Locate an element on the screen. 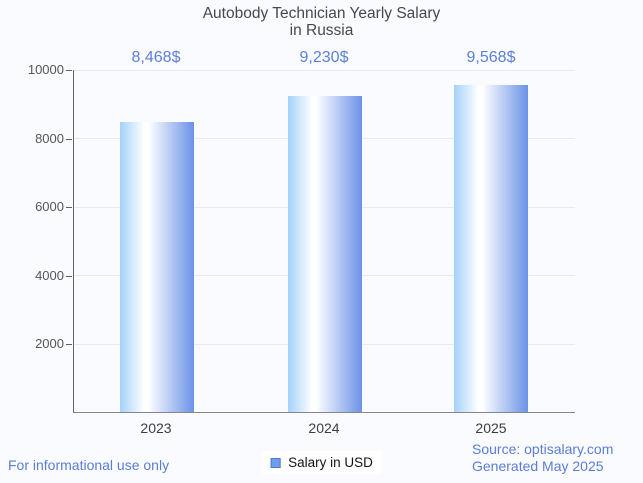  legend-label: Salary in USD is located at coordinates (330, 462).